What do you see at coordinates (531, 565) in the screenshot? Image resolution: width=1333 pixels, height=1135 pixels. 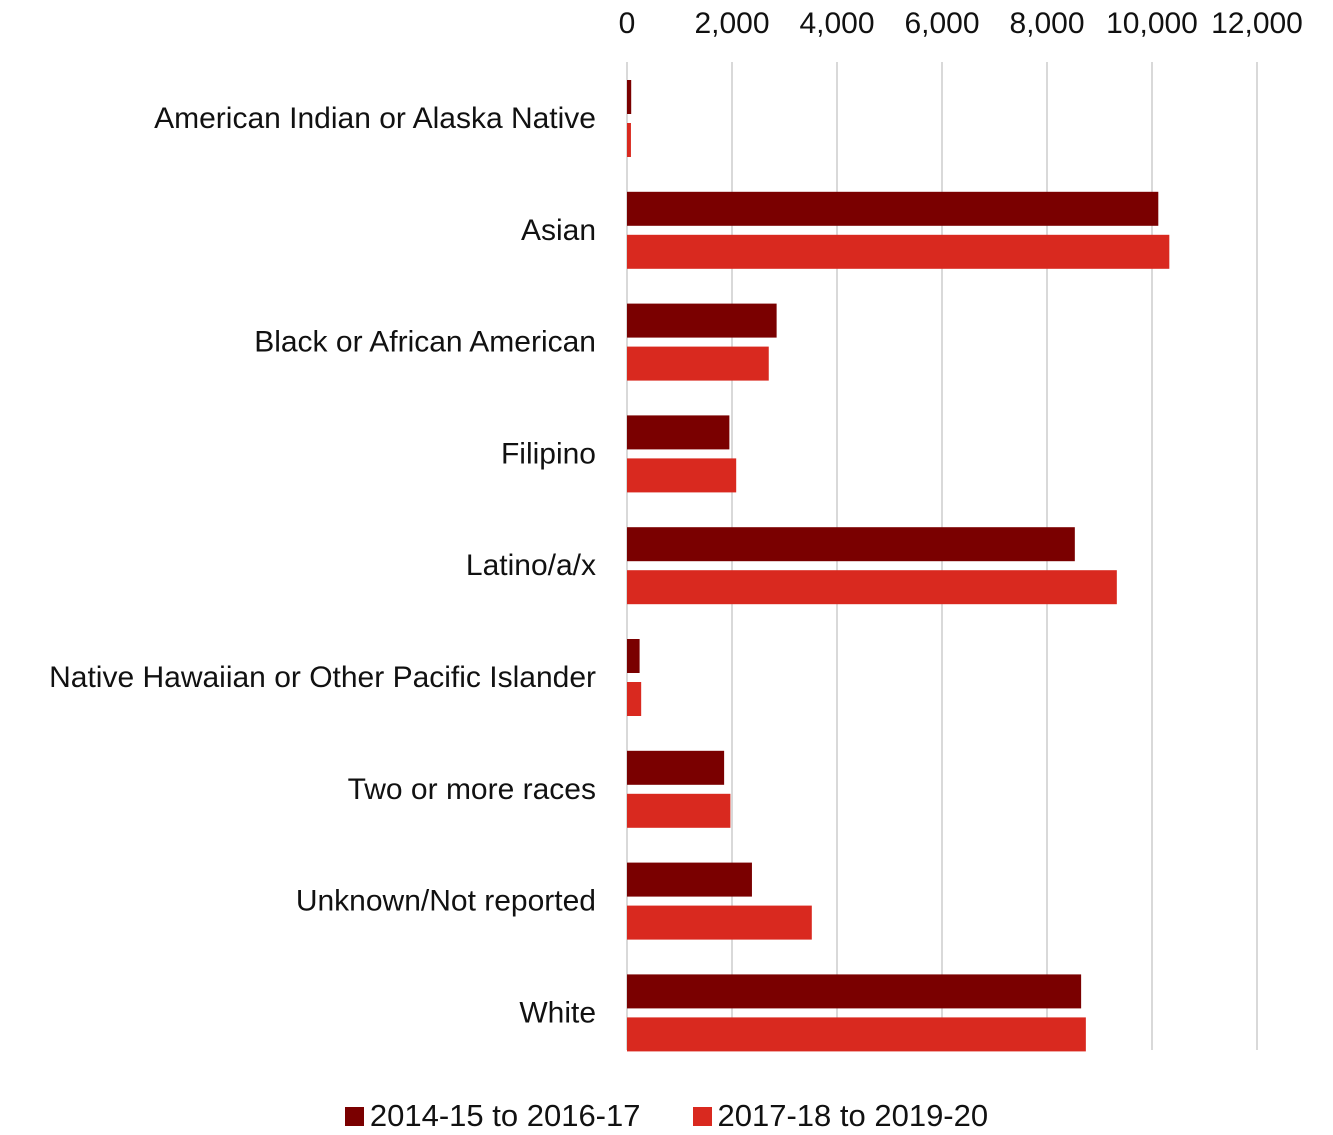 I see `category-label: Latino/a/x` at bounding box center [531, 565].